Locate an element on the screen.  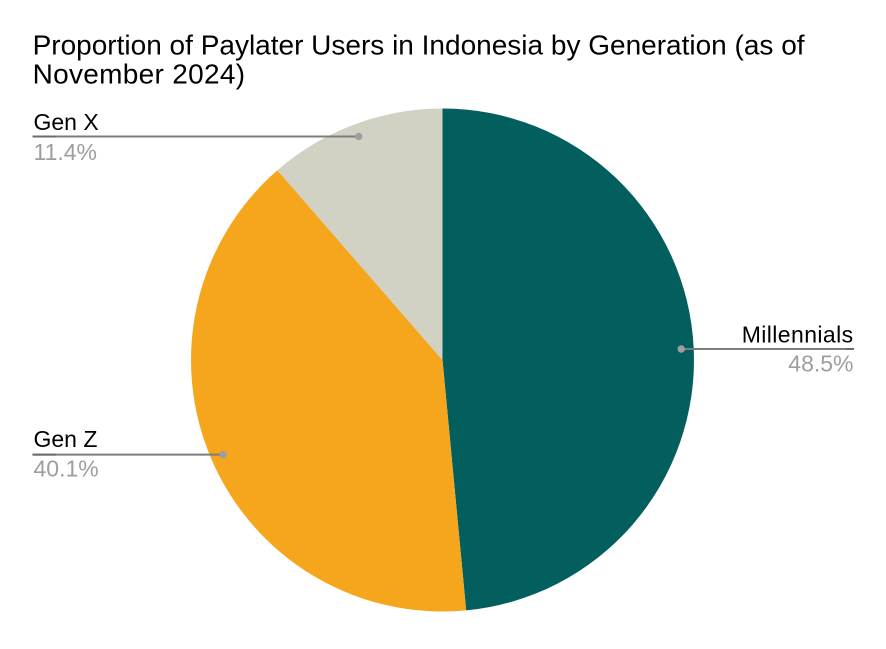
svg-text: Millennials is located at coordinates (798, 334).